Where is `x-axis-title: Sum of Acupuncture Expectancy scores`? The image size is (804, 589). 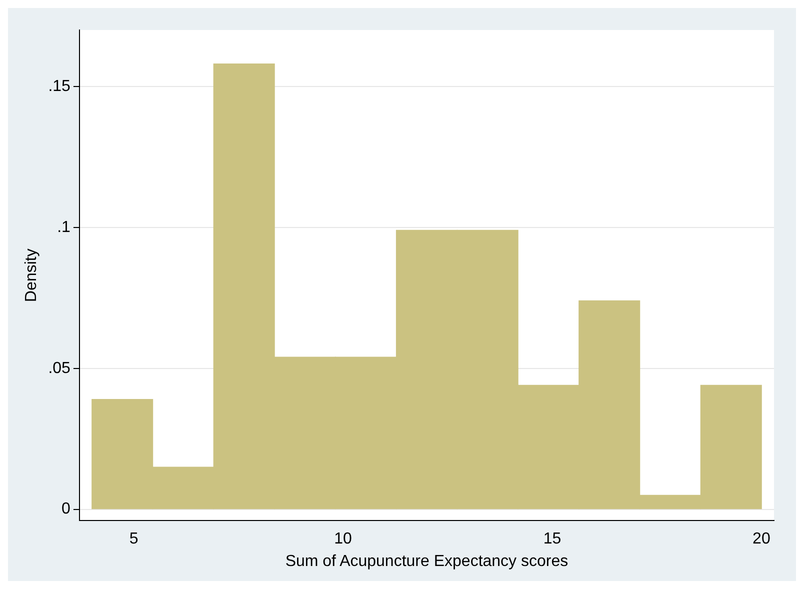 x-axis-title: Sum of Acupuncture Expectancy scores is located at coordinates (426, 561).